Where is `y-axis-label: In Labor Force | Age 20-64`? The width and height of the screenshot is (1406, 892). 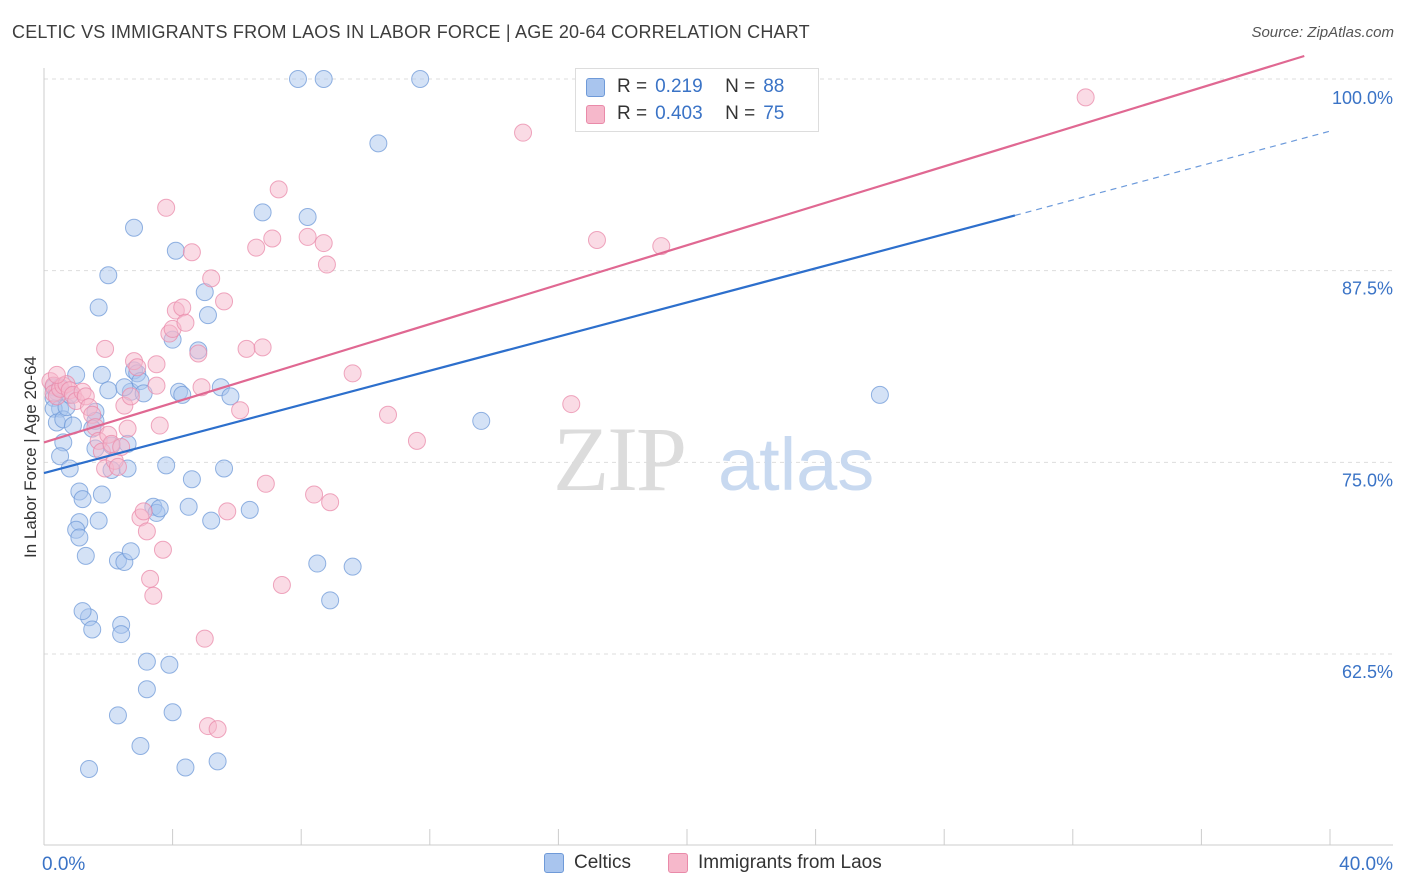 y-axis-label: In Labor Force | Age 20-64 is located at coordinates (30, 457).